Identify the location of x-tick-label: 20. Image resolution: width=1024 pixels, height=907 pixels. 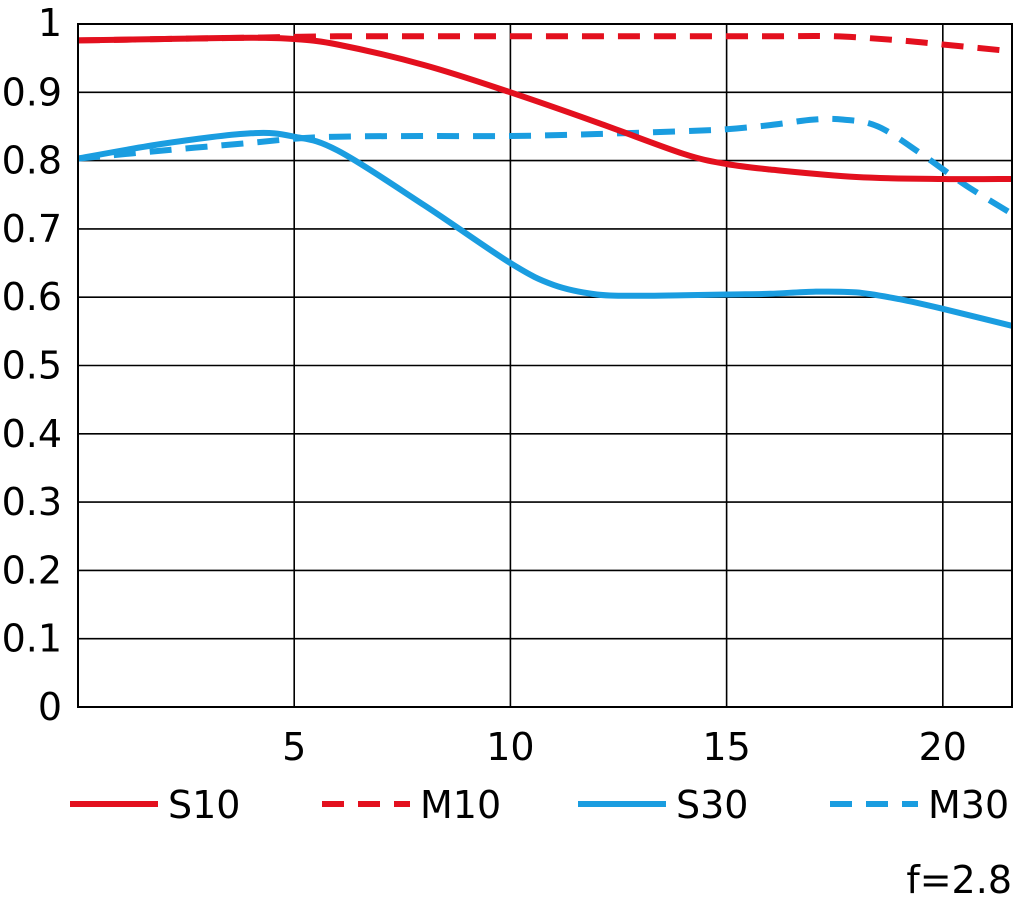
(943, 747).